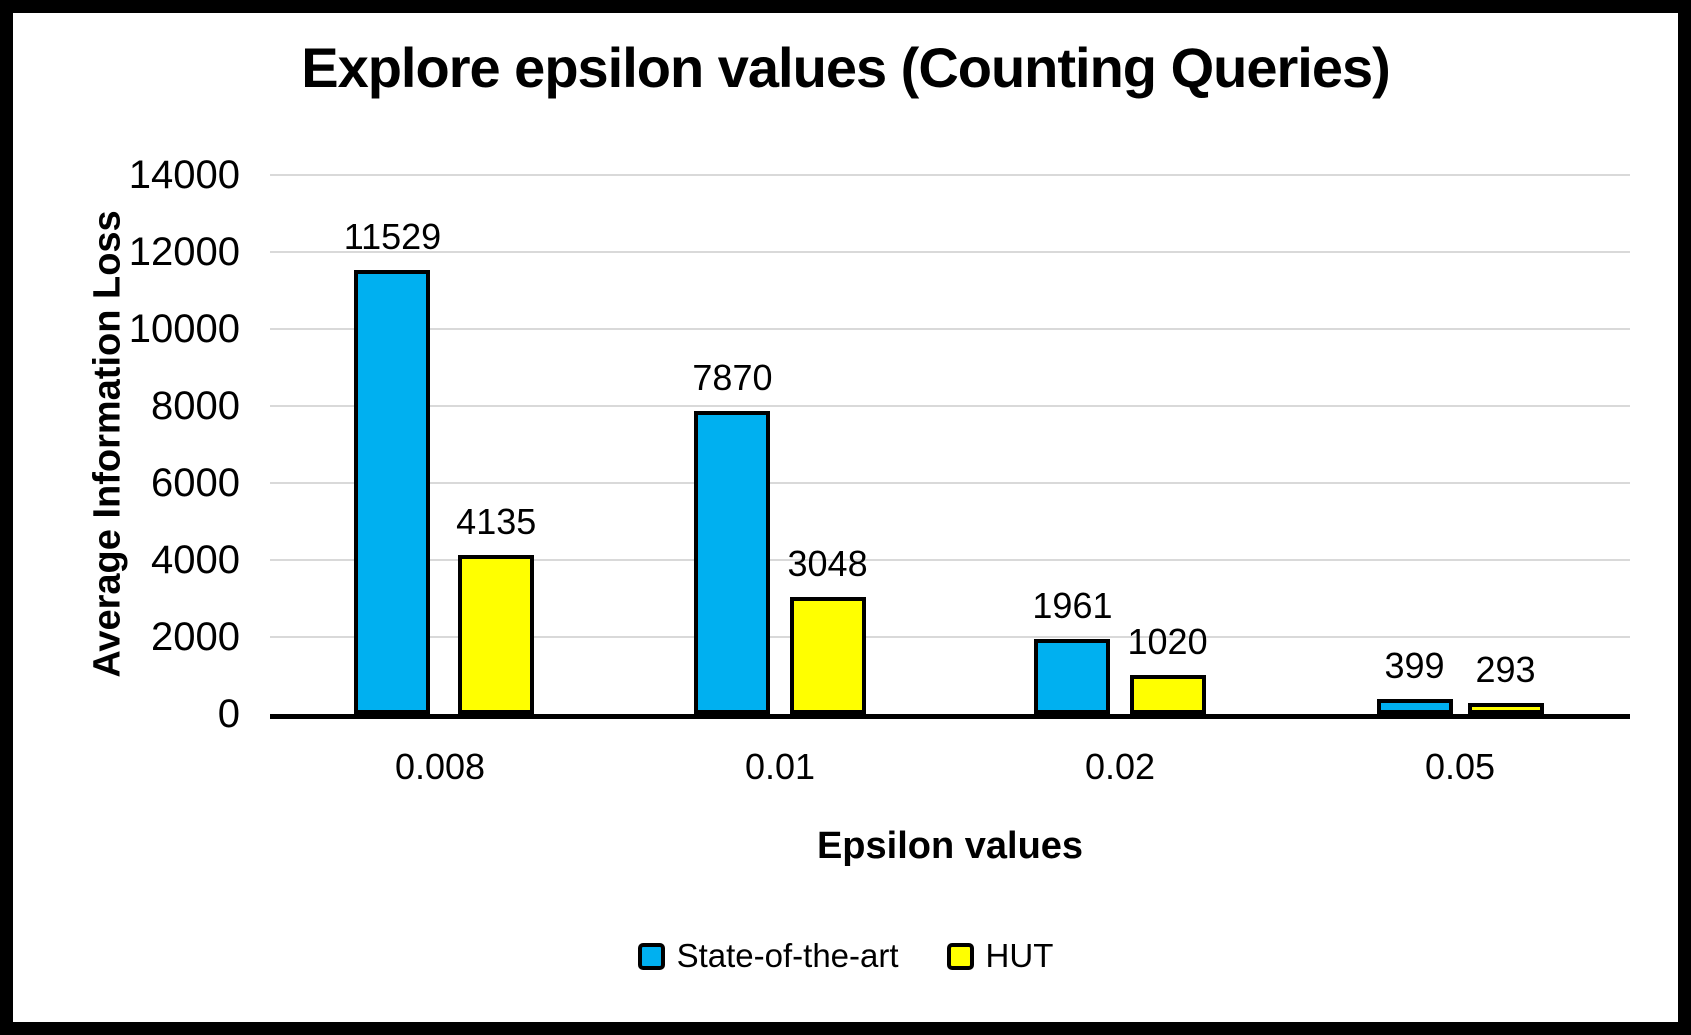  I want to click on x-tick-labels: 0.008 0.01 0.02 0.05, so click(950, 767).